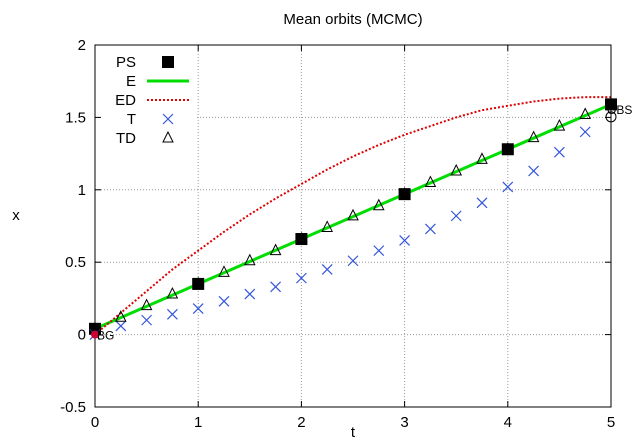 This screenshot has height=439, width=642. What do you see at coordinates (352, 19) in the screenshot?
I see `chart-title: Mean orbits (MCMC)` at bounding box center [352, 19].